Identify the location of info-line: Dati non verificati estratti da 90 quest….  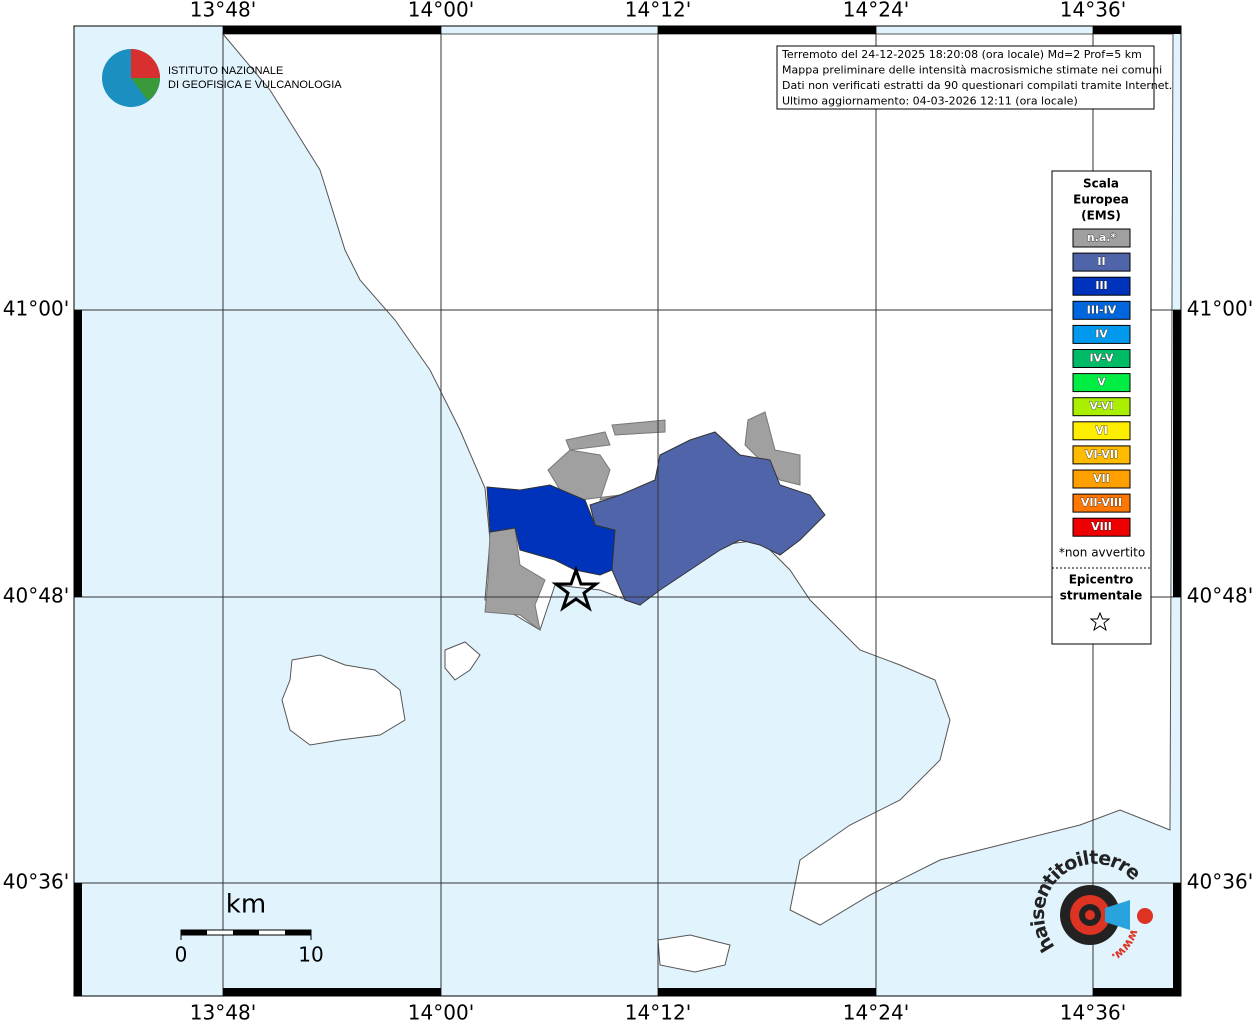
(977, 85).